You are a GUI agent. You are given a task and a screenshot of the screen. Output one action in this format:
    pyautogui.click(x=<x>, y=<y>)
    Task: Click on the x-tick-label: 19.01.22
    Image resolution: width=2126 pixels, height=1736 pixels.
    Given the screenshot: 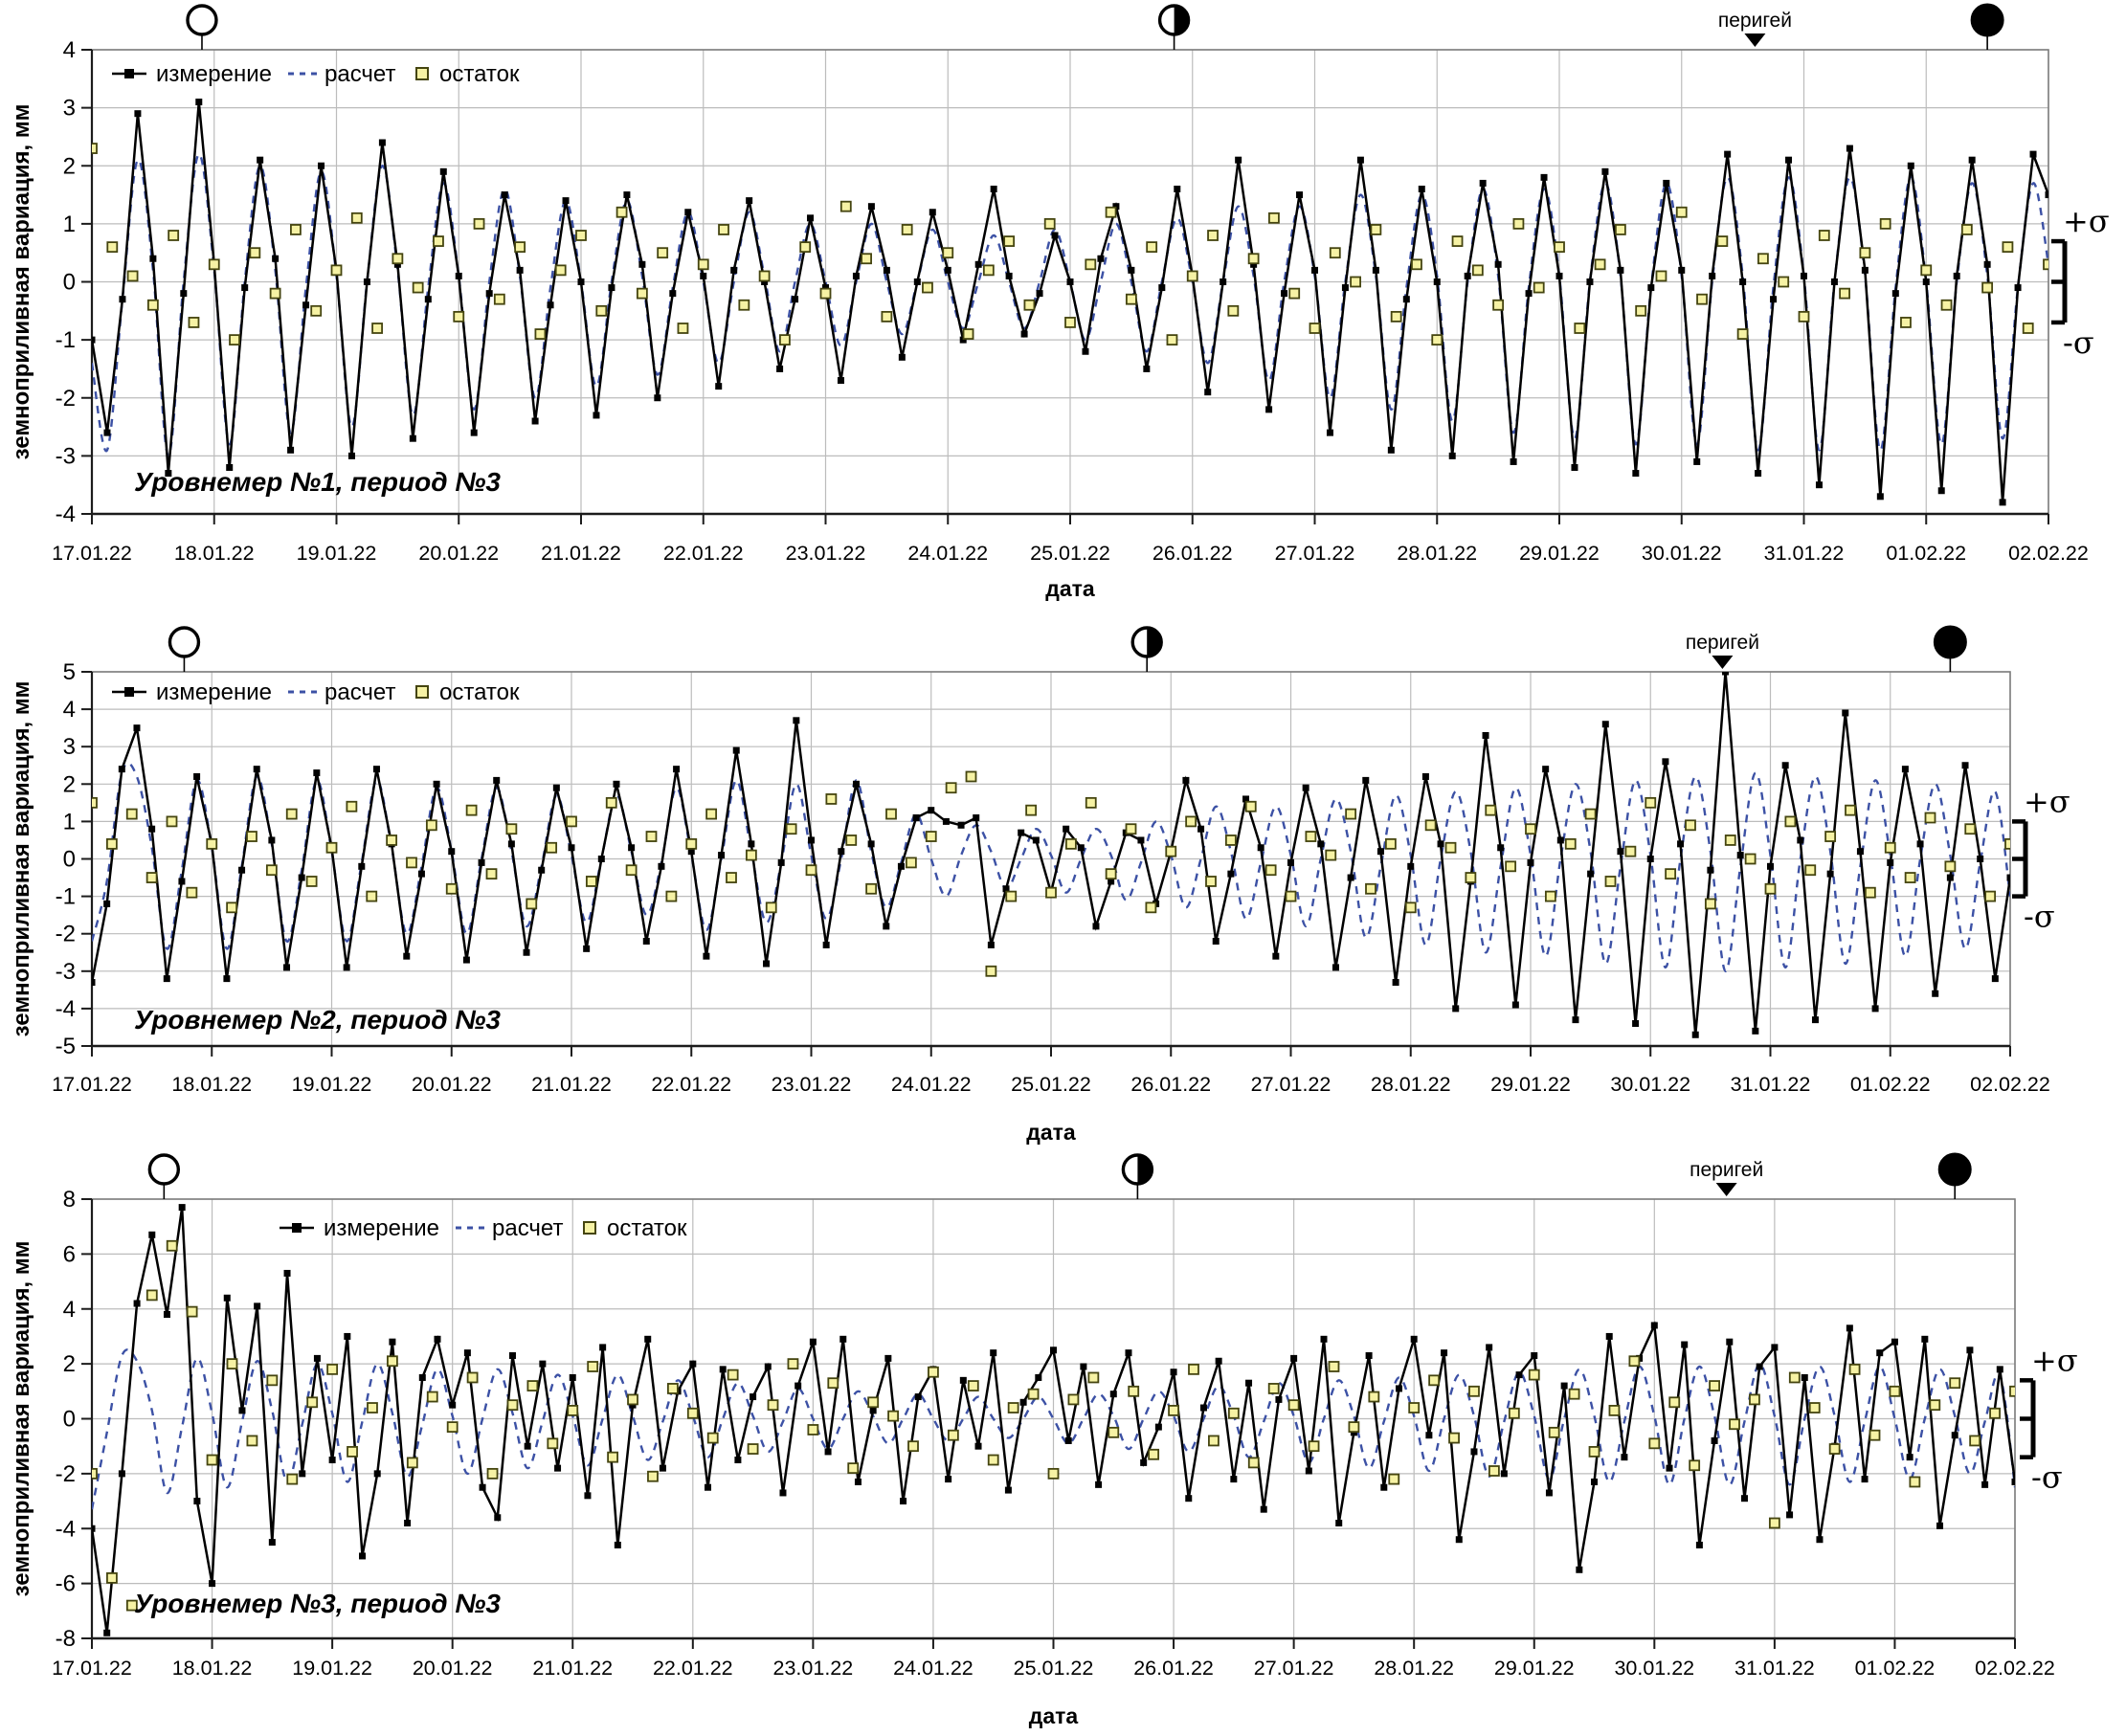 What is the action you would take?
    pyautogui.click(x=332, y=1668)
    